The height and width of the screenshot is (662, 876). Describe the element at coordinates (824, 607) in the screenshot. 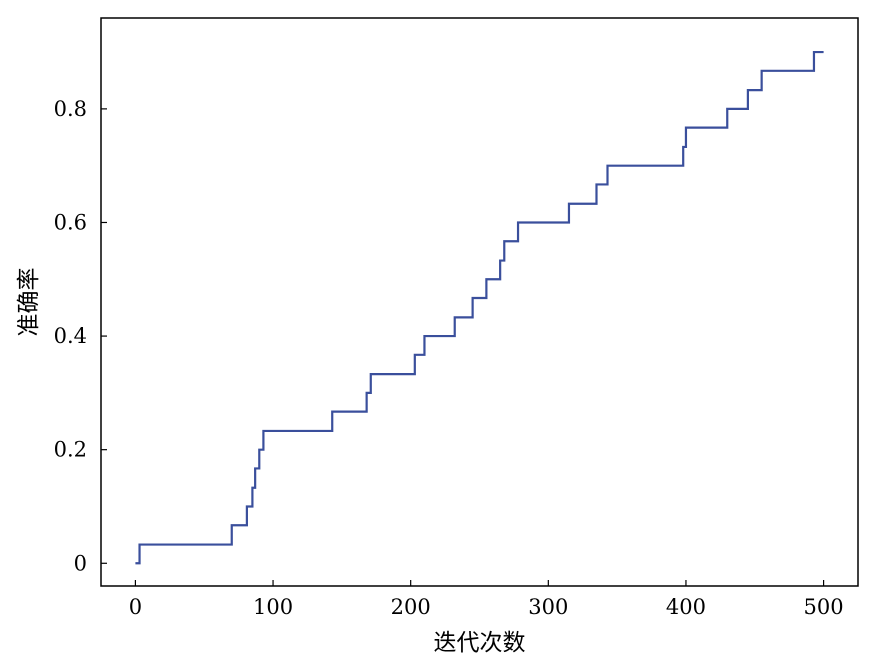

I see `x-tick-label: 500` at that location.